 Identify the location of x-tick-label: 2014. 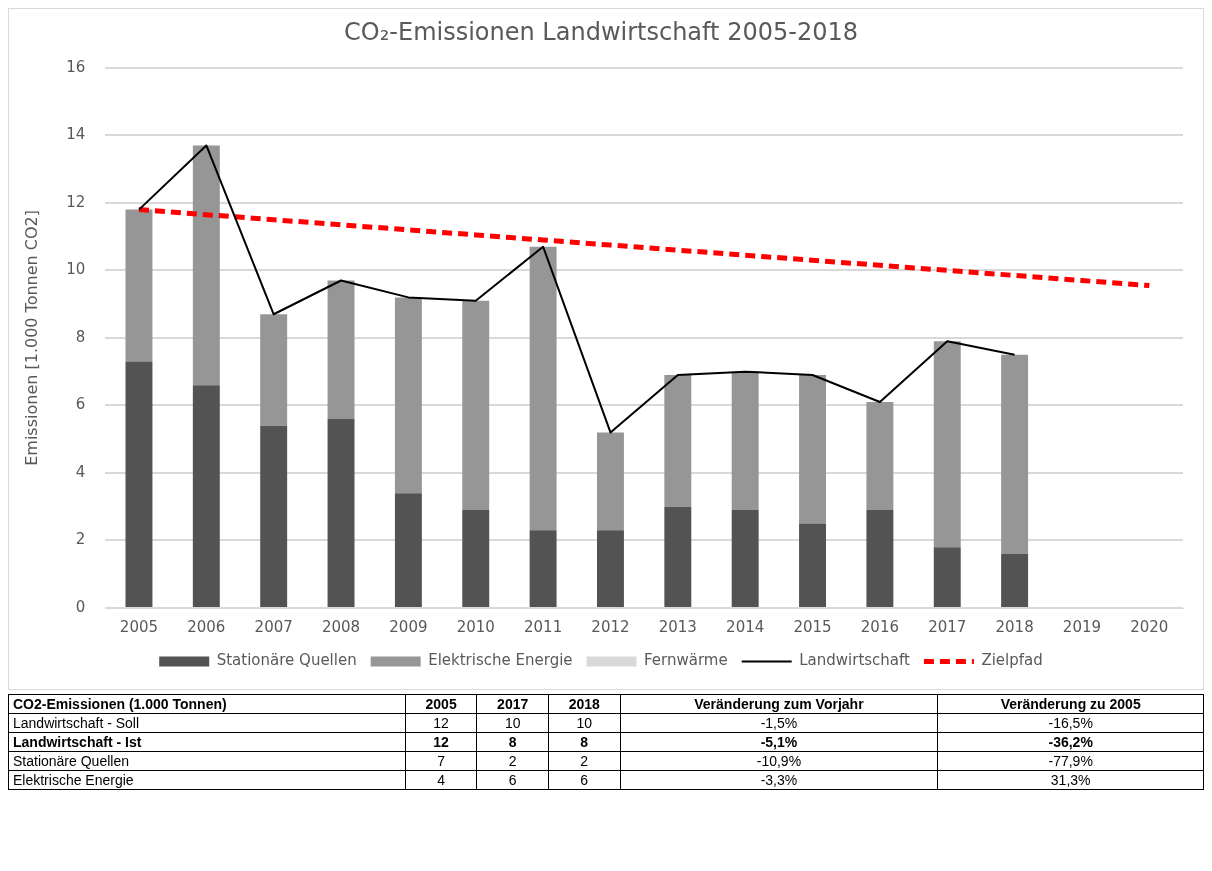
(745, 626).